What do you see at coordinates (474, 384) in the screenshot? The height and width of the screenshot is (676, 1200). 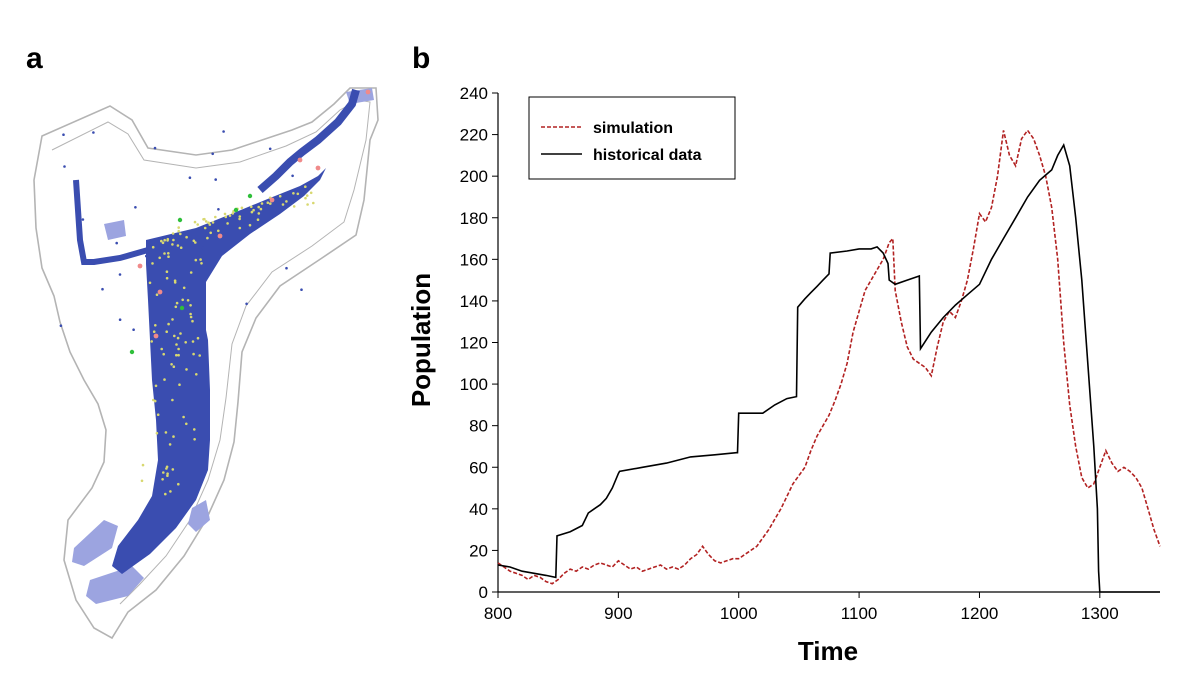 I see `y-tick-label: 100` at bounding box center [474, 384].